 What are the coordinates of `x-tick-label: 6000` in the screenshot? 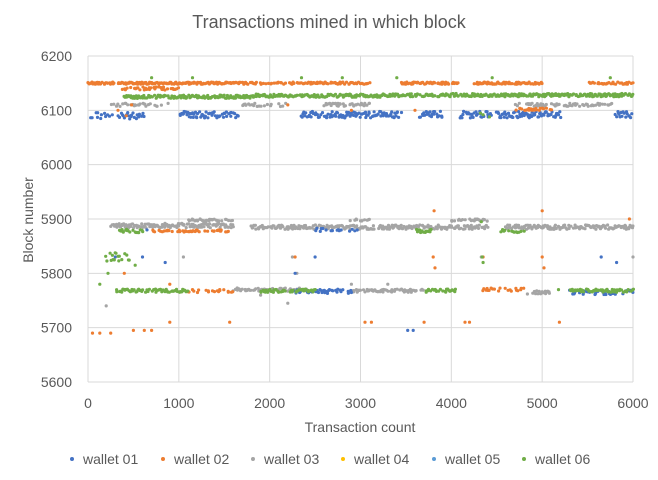 It's located at (632, 403).